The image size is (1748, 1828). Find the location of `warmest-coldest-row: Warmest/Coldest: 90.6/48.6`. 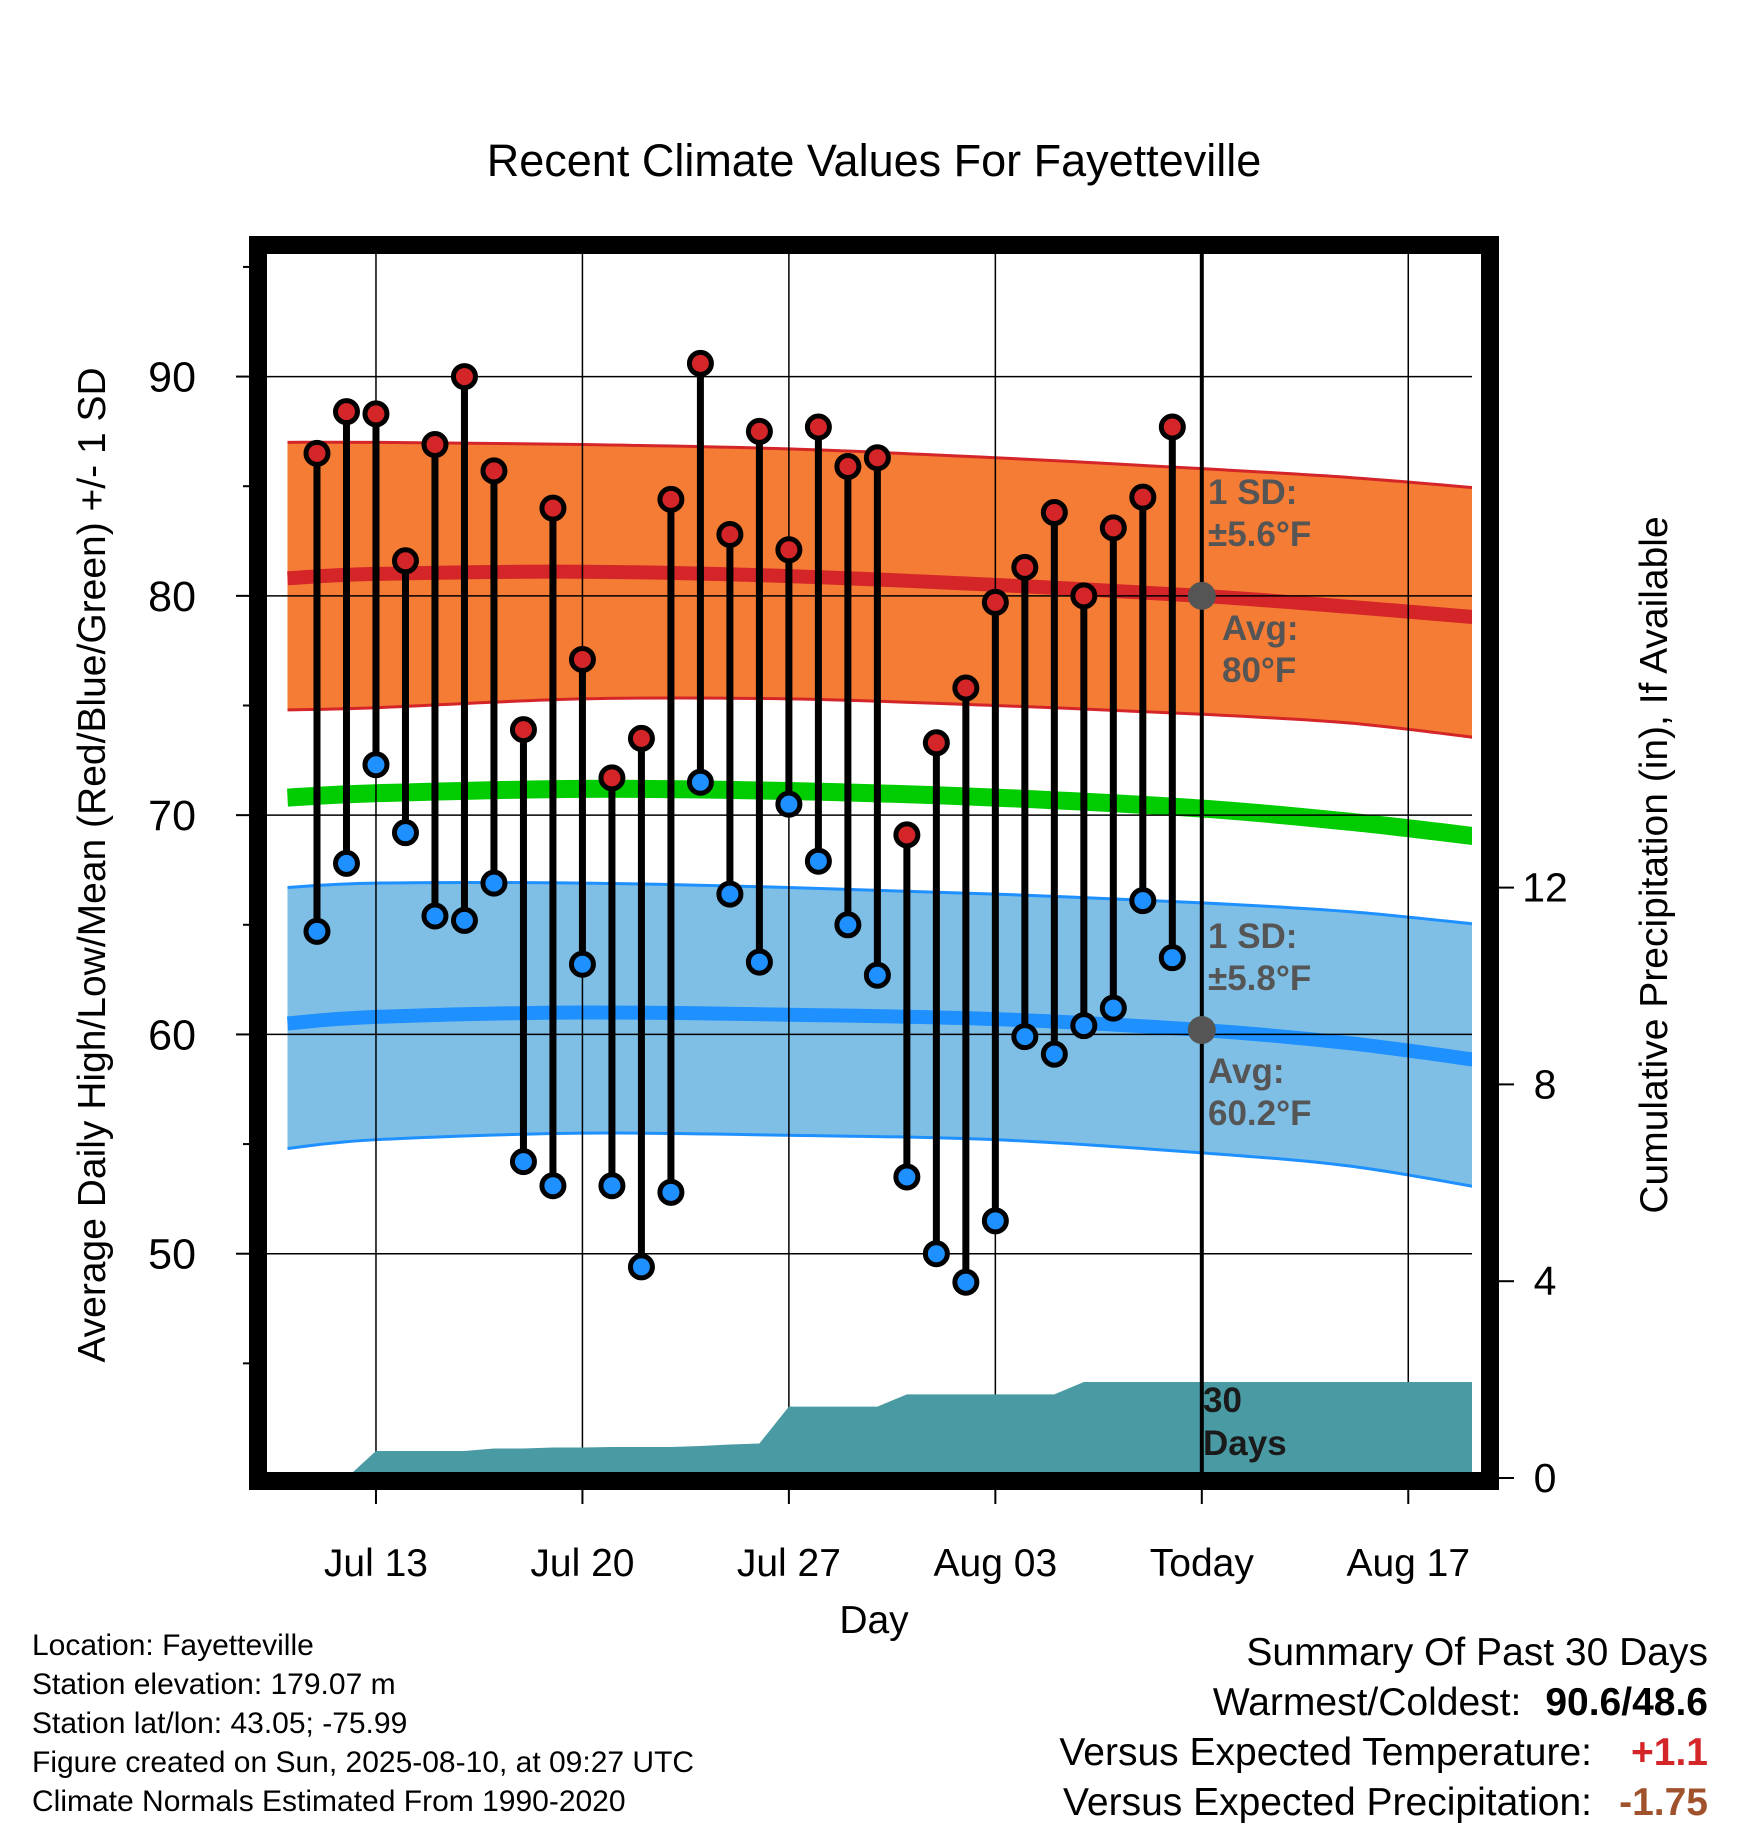

warmest-coldest-row: Warmest/Coldest: 90.6/48.6 is located at coordinates (1383, 1703).